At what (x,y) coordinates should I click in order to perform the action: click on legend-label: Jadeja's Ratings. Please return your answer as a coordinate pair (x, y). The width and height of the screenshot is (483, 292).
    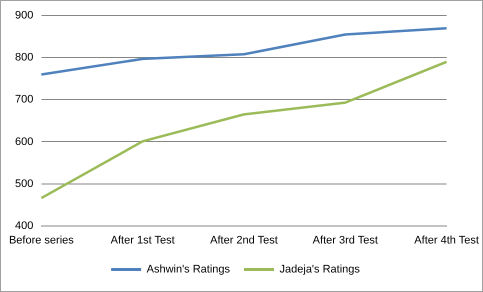
    Looking at the image, I should click on (320, 270).